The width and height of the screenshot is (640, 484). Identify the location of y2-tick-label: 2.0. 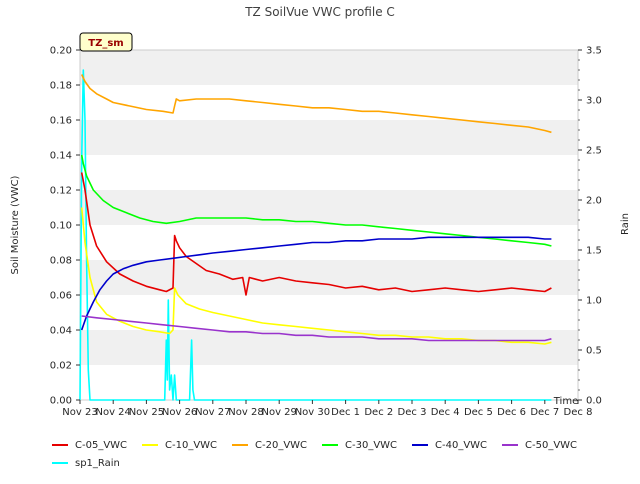
(594, 201).